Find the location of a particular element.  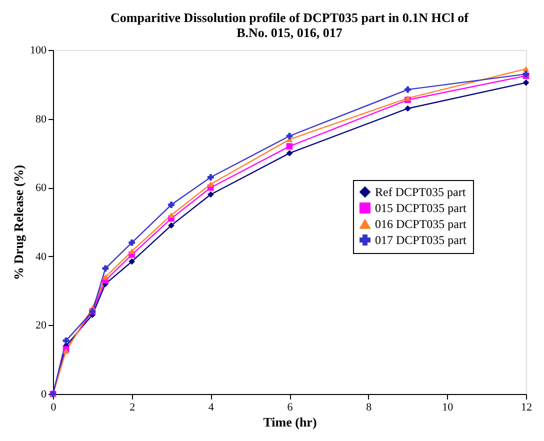

legend-label: 017 DCPT035 part is located at coordinates (421, 240).